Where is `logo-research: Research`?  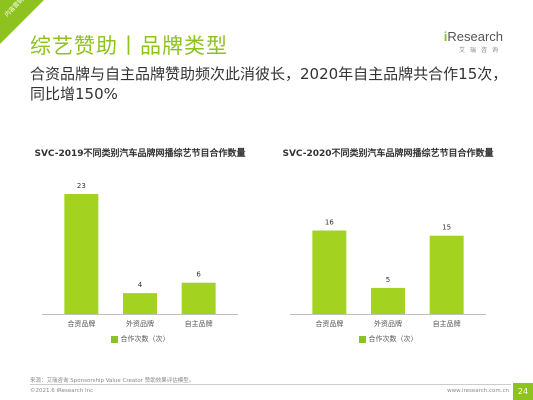
logo-research: Research is located at coordinates (475, 36).